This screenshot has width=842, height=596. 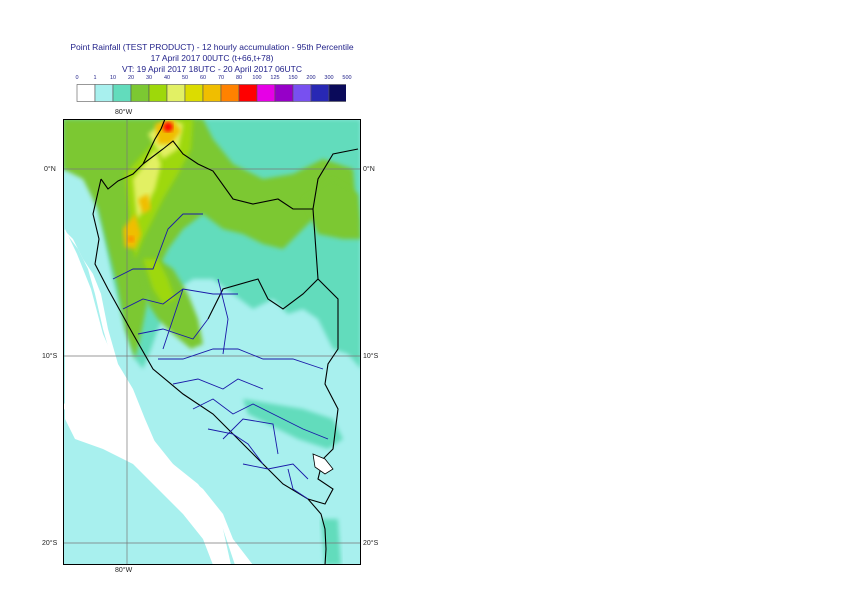 I want to click on legend-label: 1, so click(x=95, y=78).